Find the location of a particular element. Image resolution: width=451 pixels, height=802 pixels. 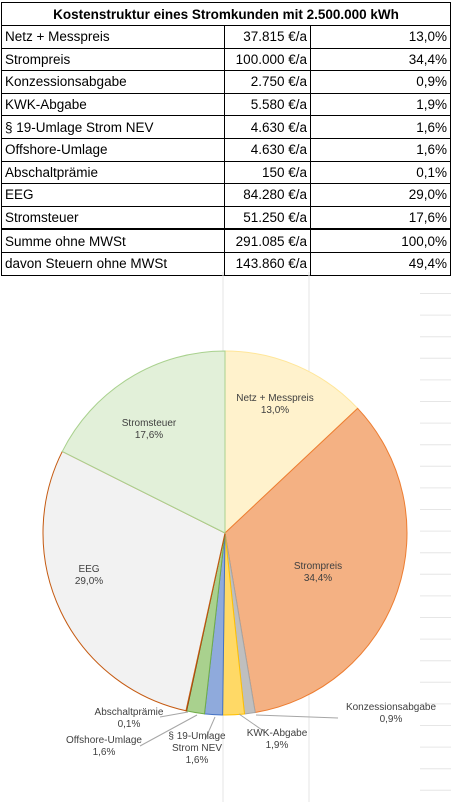

table-row: § 19-Umlage Strom NEV 4.630 €/a 1,6% is located at coordinates (226, 127).